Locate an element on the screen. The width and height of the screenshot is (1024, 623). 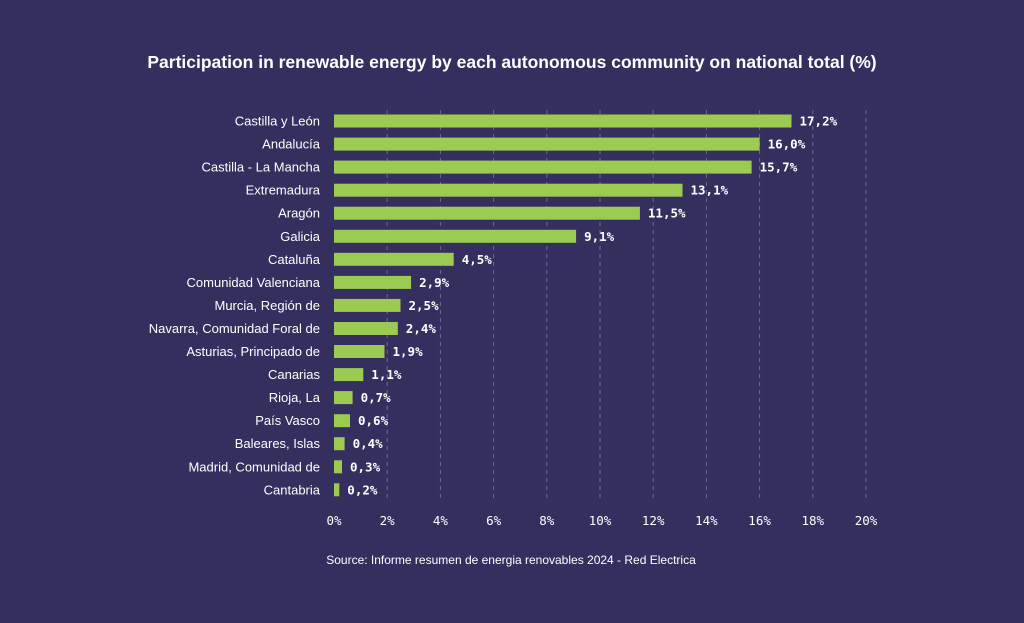
value-label: 13,1% is located at coordinates (710, 190).